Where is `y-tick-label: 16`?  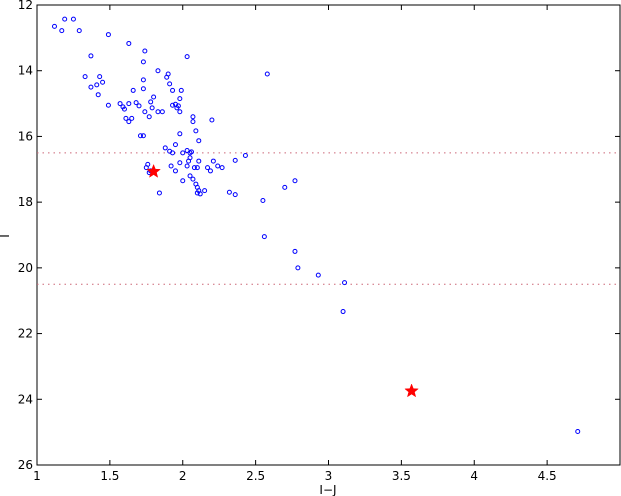
y-tick-label: 16 is located at coordinates (25, 136).